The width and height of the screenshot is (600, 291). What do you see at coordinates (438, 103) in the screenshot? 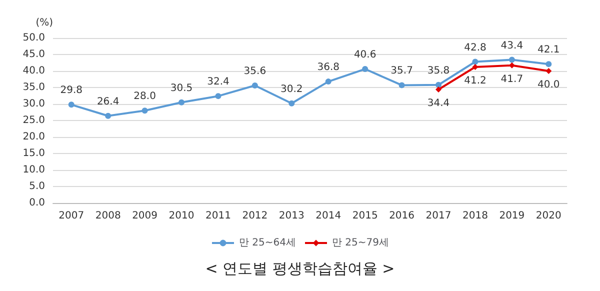
I see `data-label: 34.4` at bounding box center [438, 103].